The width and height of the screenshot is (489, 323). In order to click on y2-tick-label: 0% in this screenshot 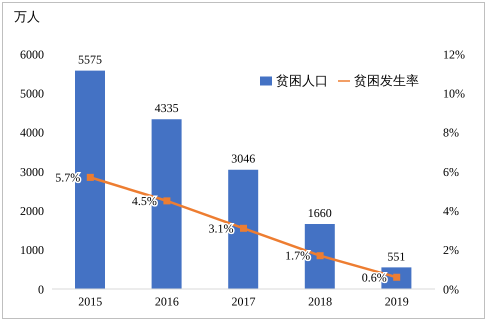, I will do `click(451, 289)`.